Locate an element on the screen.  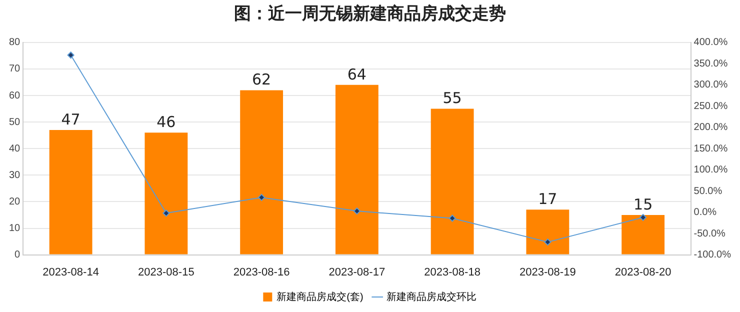
data-label: 17 is located at coordinates (548, 199).